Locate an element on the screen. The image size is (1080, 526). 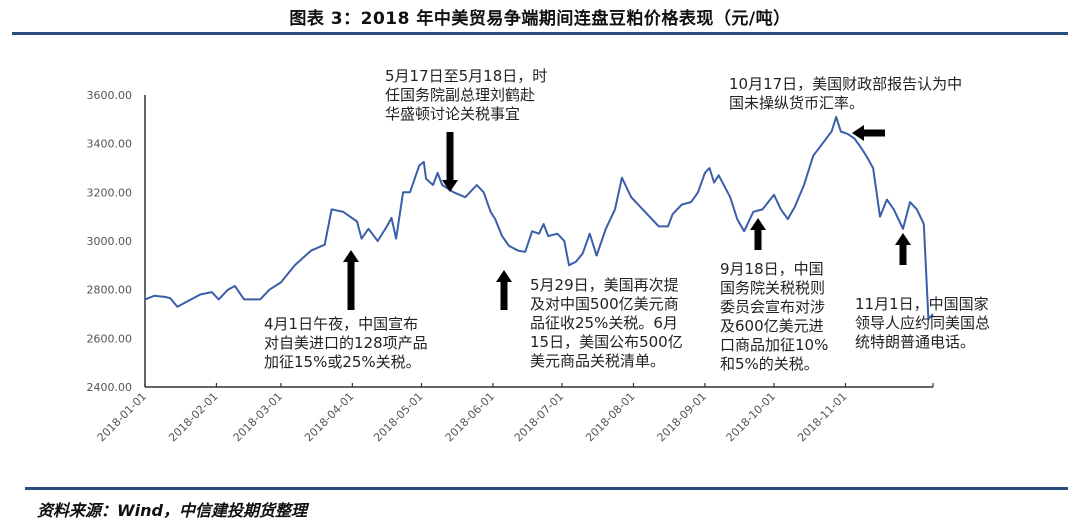
x-tick-label: 2018-04-01 is located at coordinates (329, 417).